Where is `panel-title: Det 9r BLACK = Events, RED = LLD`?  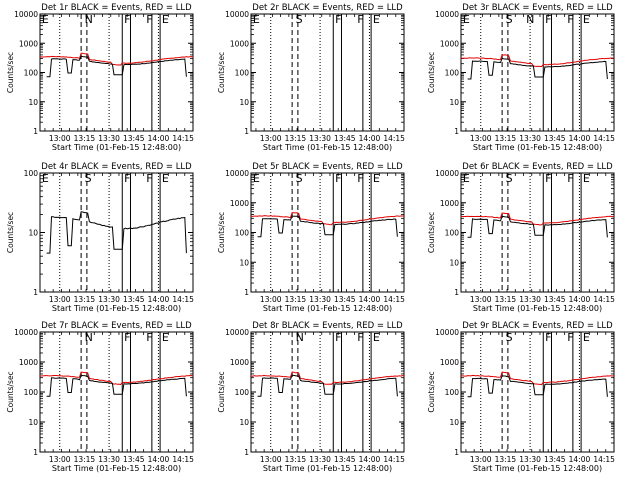
panel-title: Det 9r BLACK = Events, RED = LLD is located at coordinates (537, 326).